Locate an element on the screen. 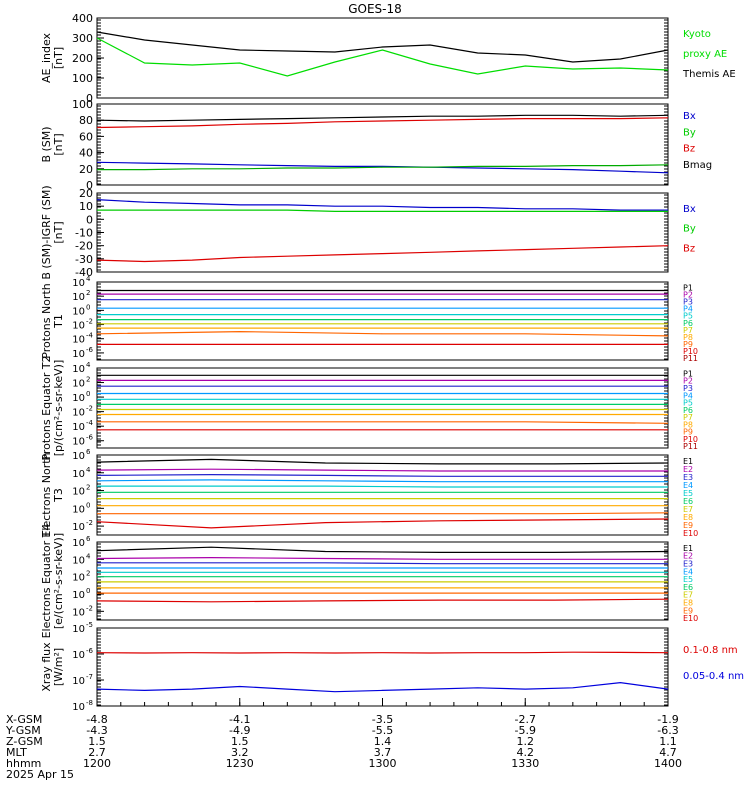 The height and width of the screenshot is (800, 750). series-line-bmag is located at coordinates (382, 118).